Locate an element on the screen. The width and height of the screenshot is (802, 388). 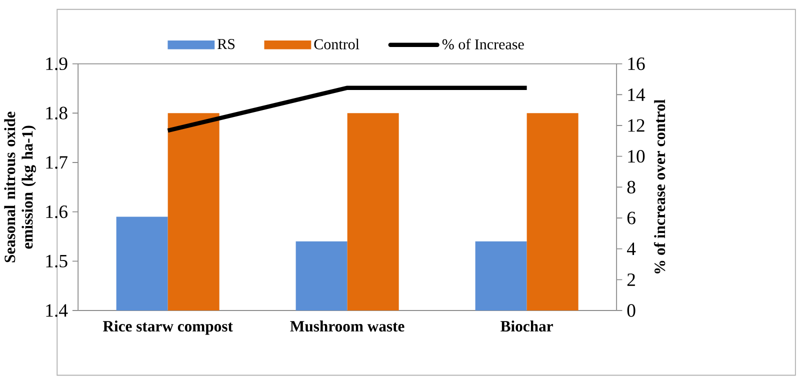
y-tick-label: 1.9 is located at coordinates (57, 63).